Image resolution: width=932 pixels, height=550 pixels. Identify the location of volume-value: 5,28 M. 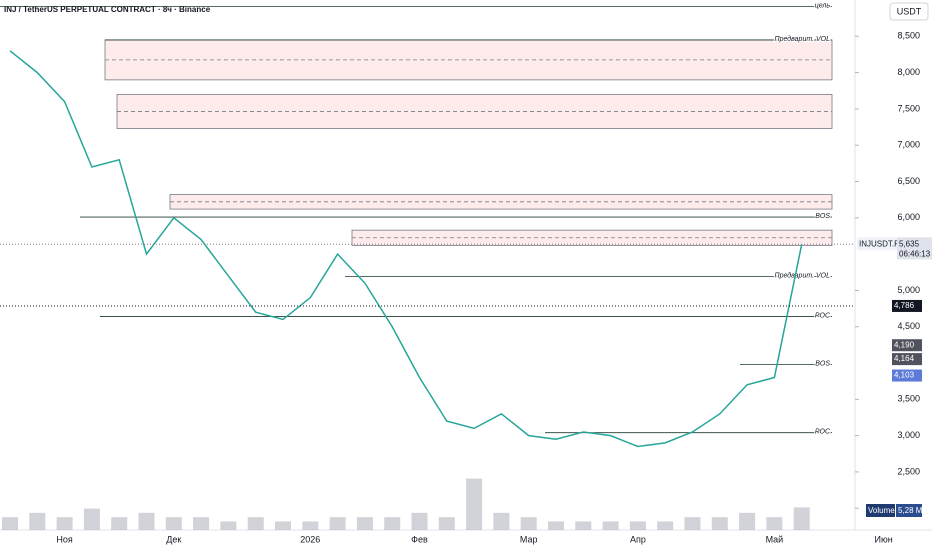
(910, 510).